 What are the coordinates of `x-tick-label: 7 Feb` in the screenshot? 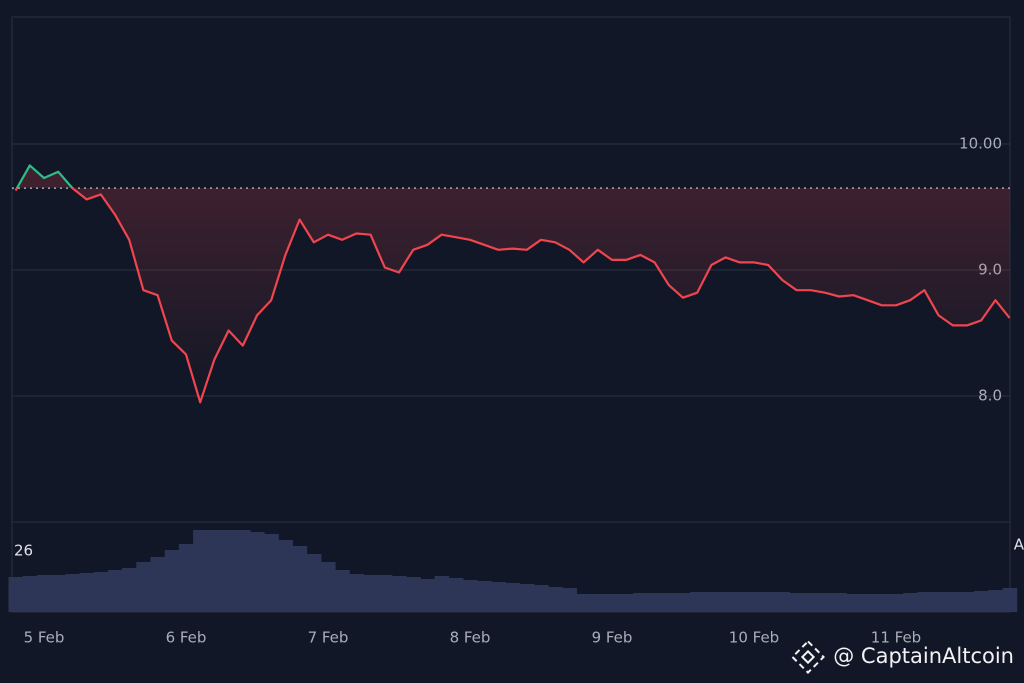 It's located at (328, 638).